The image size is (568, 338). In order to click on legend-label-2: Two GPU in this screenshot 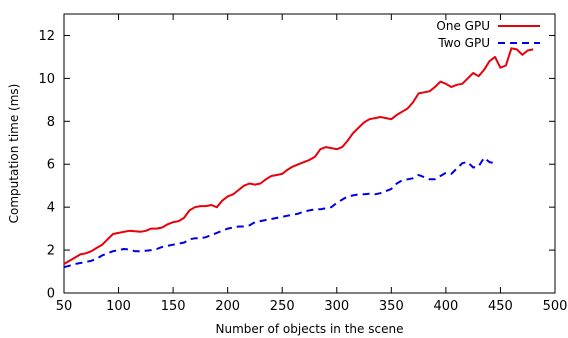, I will do `click(463, 43)`.